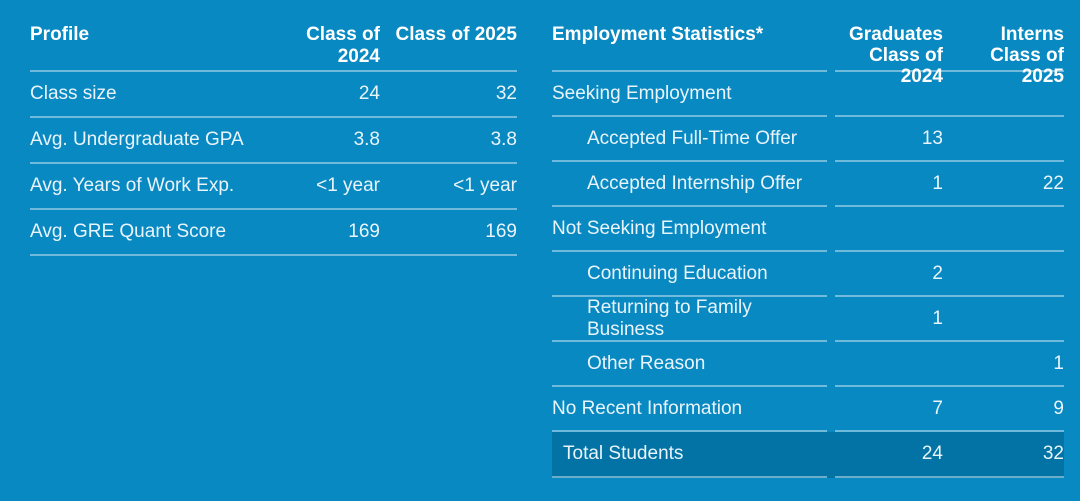 This screenshot has width=1080, height=501. I want to click on row-label: Accepted Internship Offer, so click(695, 183).